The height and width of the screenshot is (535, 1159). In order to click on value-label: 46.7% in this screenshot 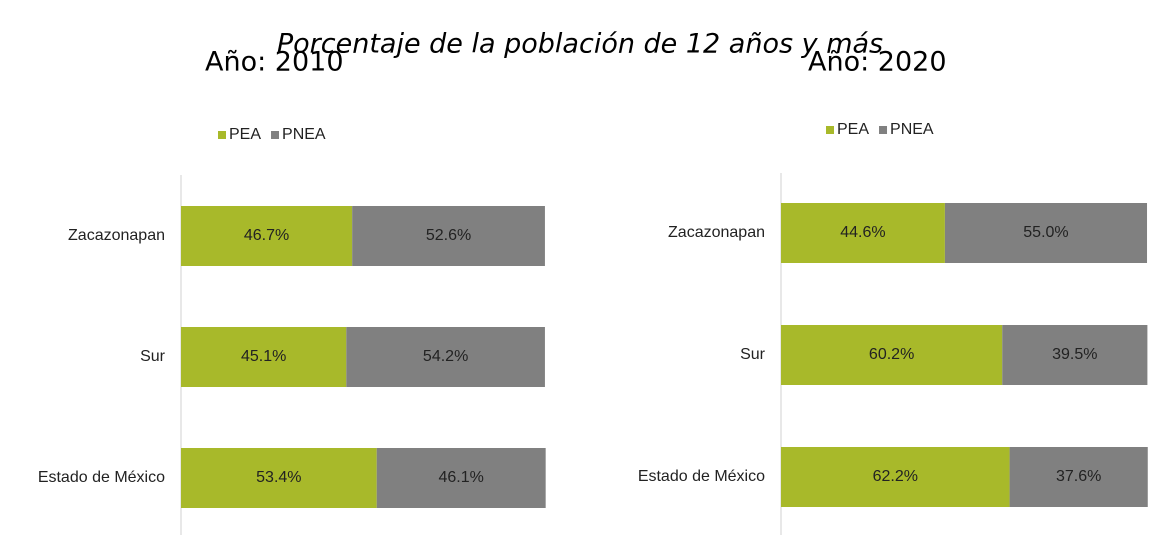, I will do `click(266, 235)`.